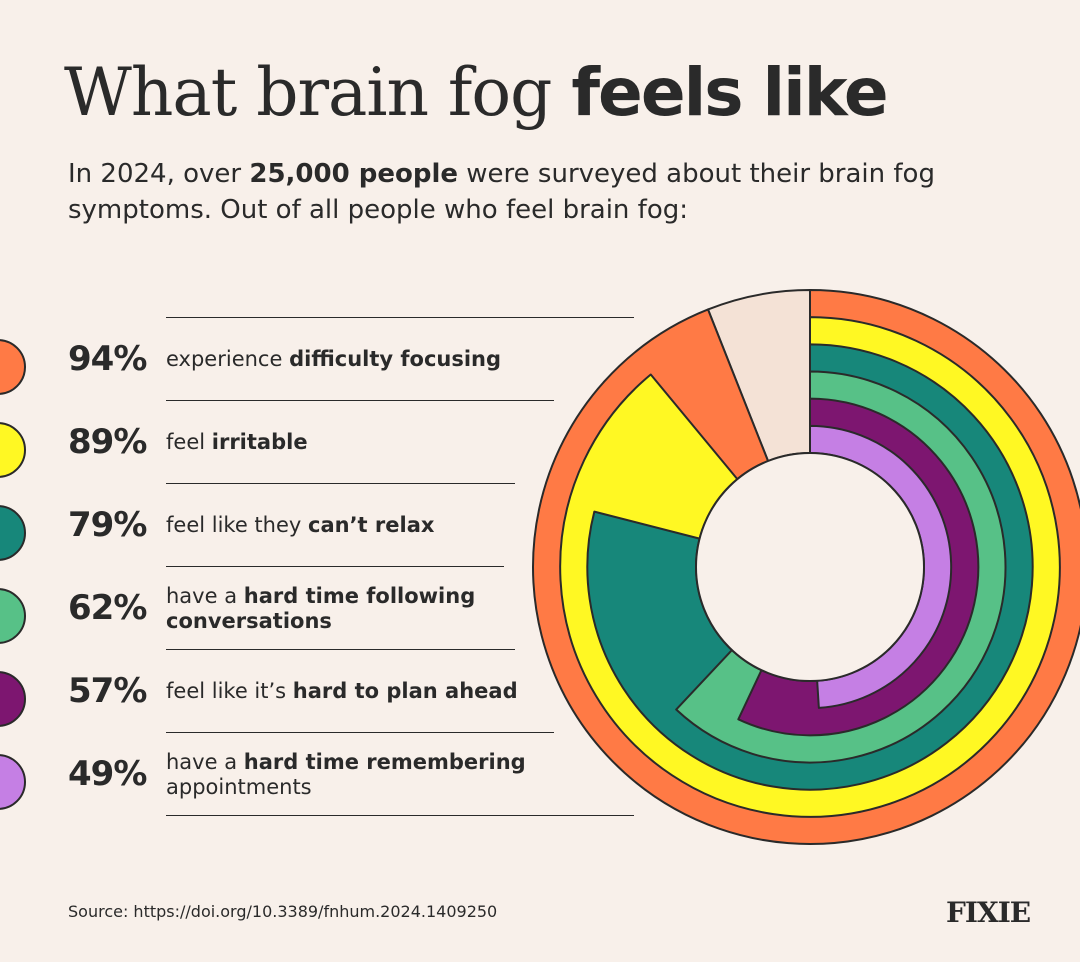 This screenshot has width=1080, height=962. What do you see at coordinates (155, 174) in the screenshot?
I see `subtitle-part1: In 2024, over` at bounding box center [155, 174].